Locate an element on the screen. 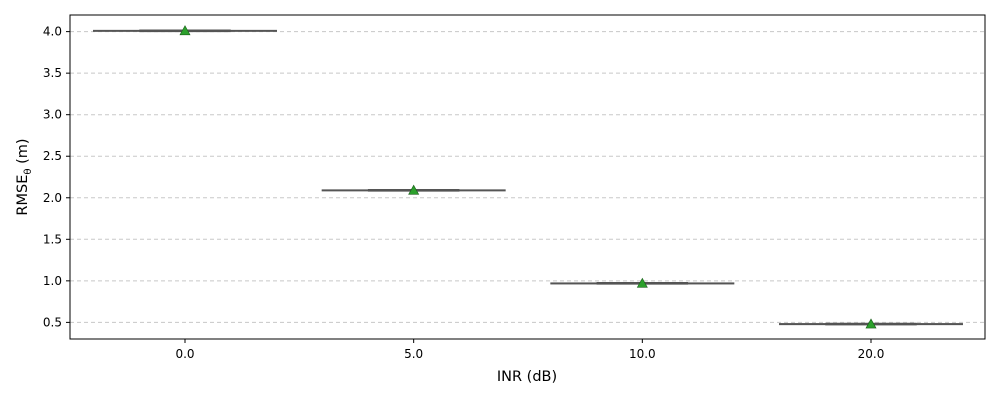  y-tick-label: 3.0 is located at coordinates (52, 115).